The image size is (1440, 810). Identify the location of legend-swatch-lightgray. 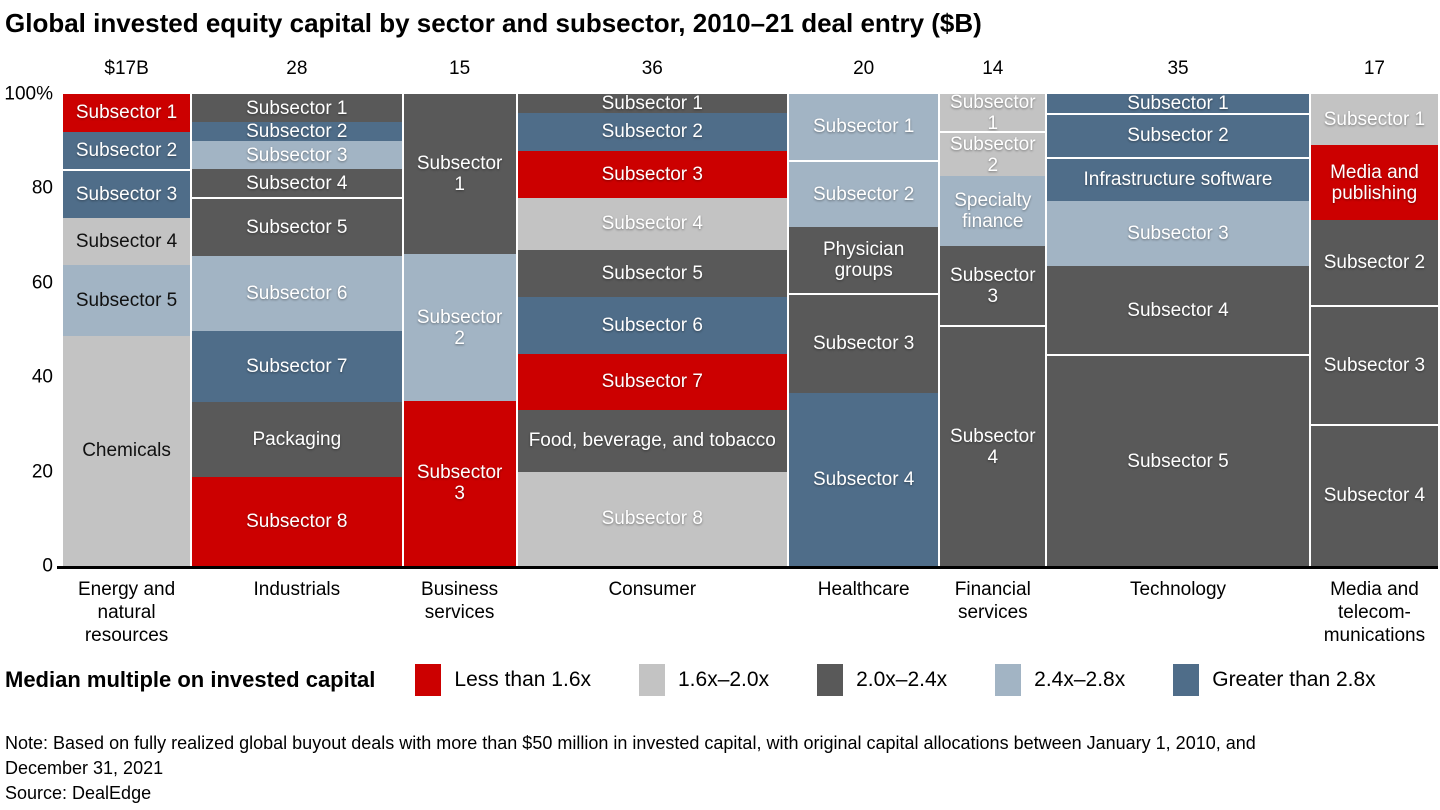
(652, 680).